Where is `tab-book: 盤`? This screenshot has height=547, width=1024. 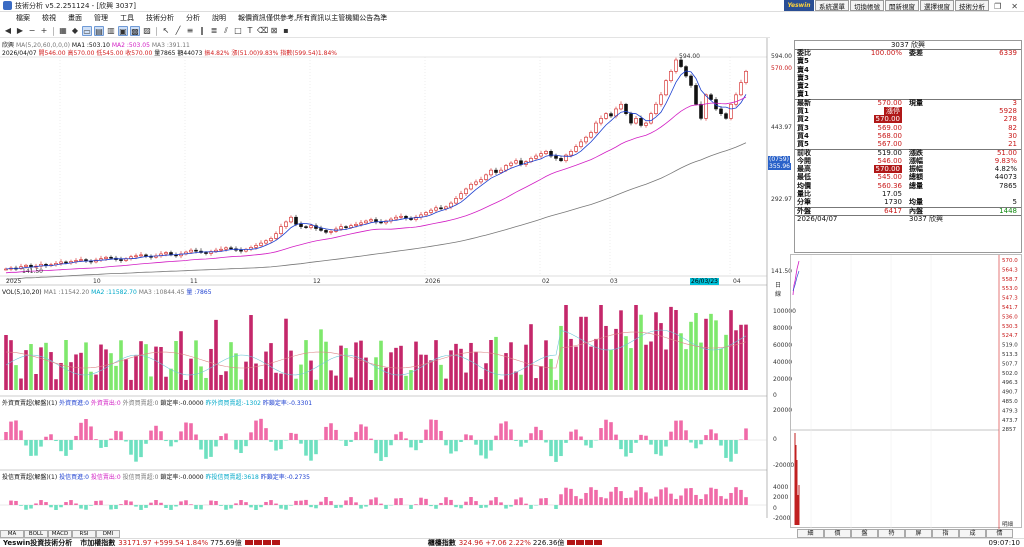
tab-book: 盤 is located at coordinates (864, 533).